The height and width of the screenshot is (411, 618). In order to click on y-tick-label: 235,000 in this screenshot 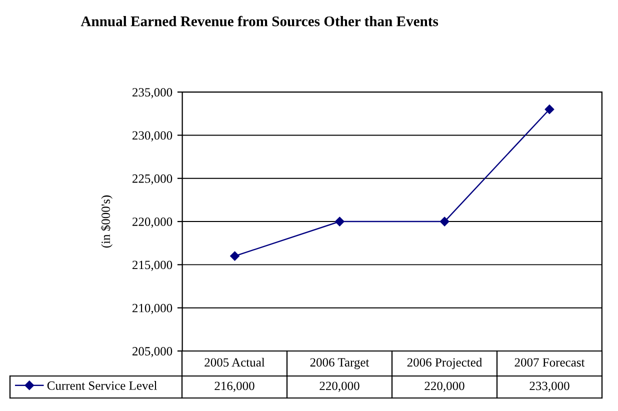, I will do `click(152, 93)`.